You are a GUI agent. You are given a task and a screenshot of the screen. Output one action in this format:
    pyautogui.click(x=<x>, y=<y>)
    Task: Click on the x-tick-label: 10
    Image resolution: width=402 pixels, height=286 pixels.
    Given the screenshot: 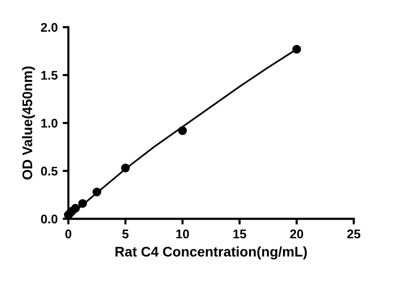 What is the action you would take?
    pyautogui.click(x=182, y=234)
    